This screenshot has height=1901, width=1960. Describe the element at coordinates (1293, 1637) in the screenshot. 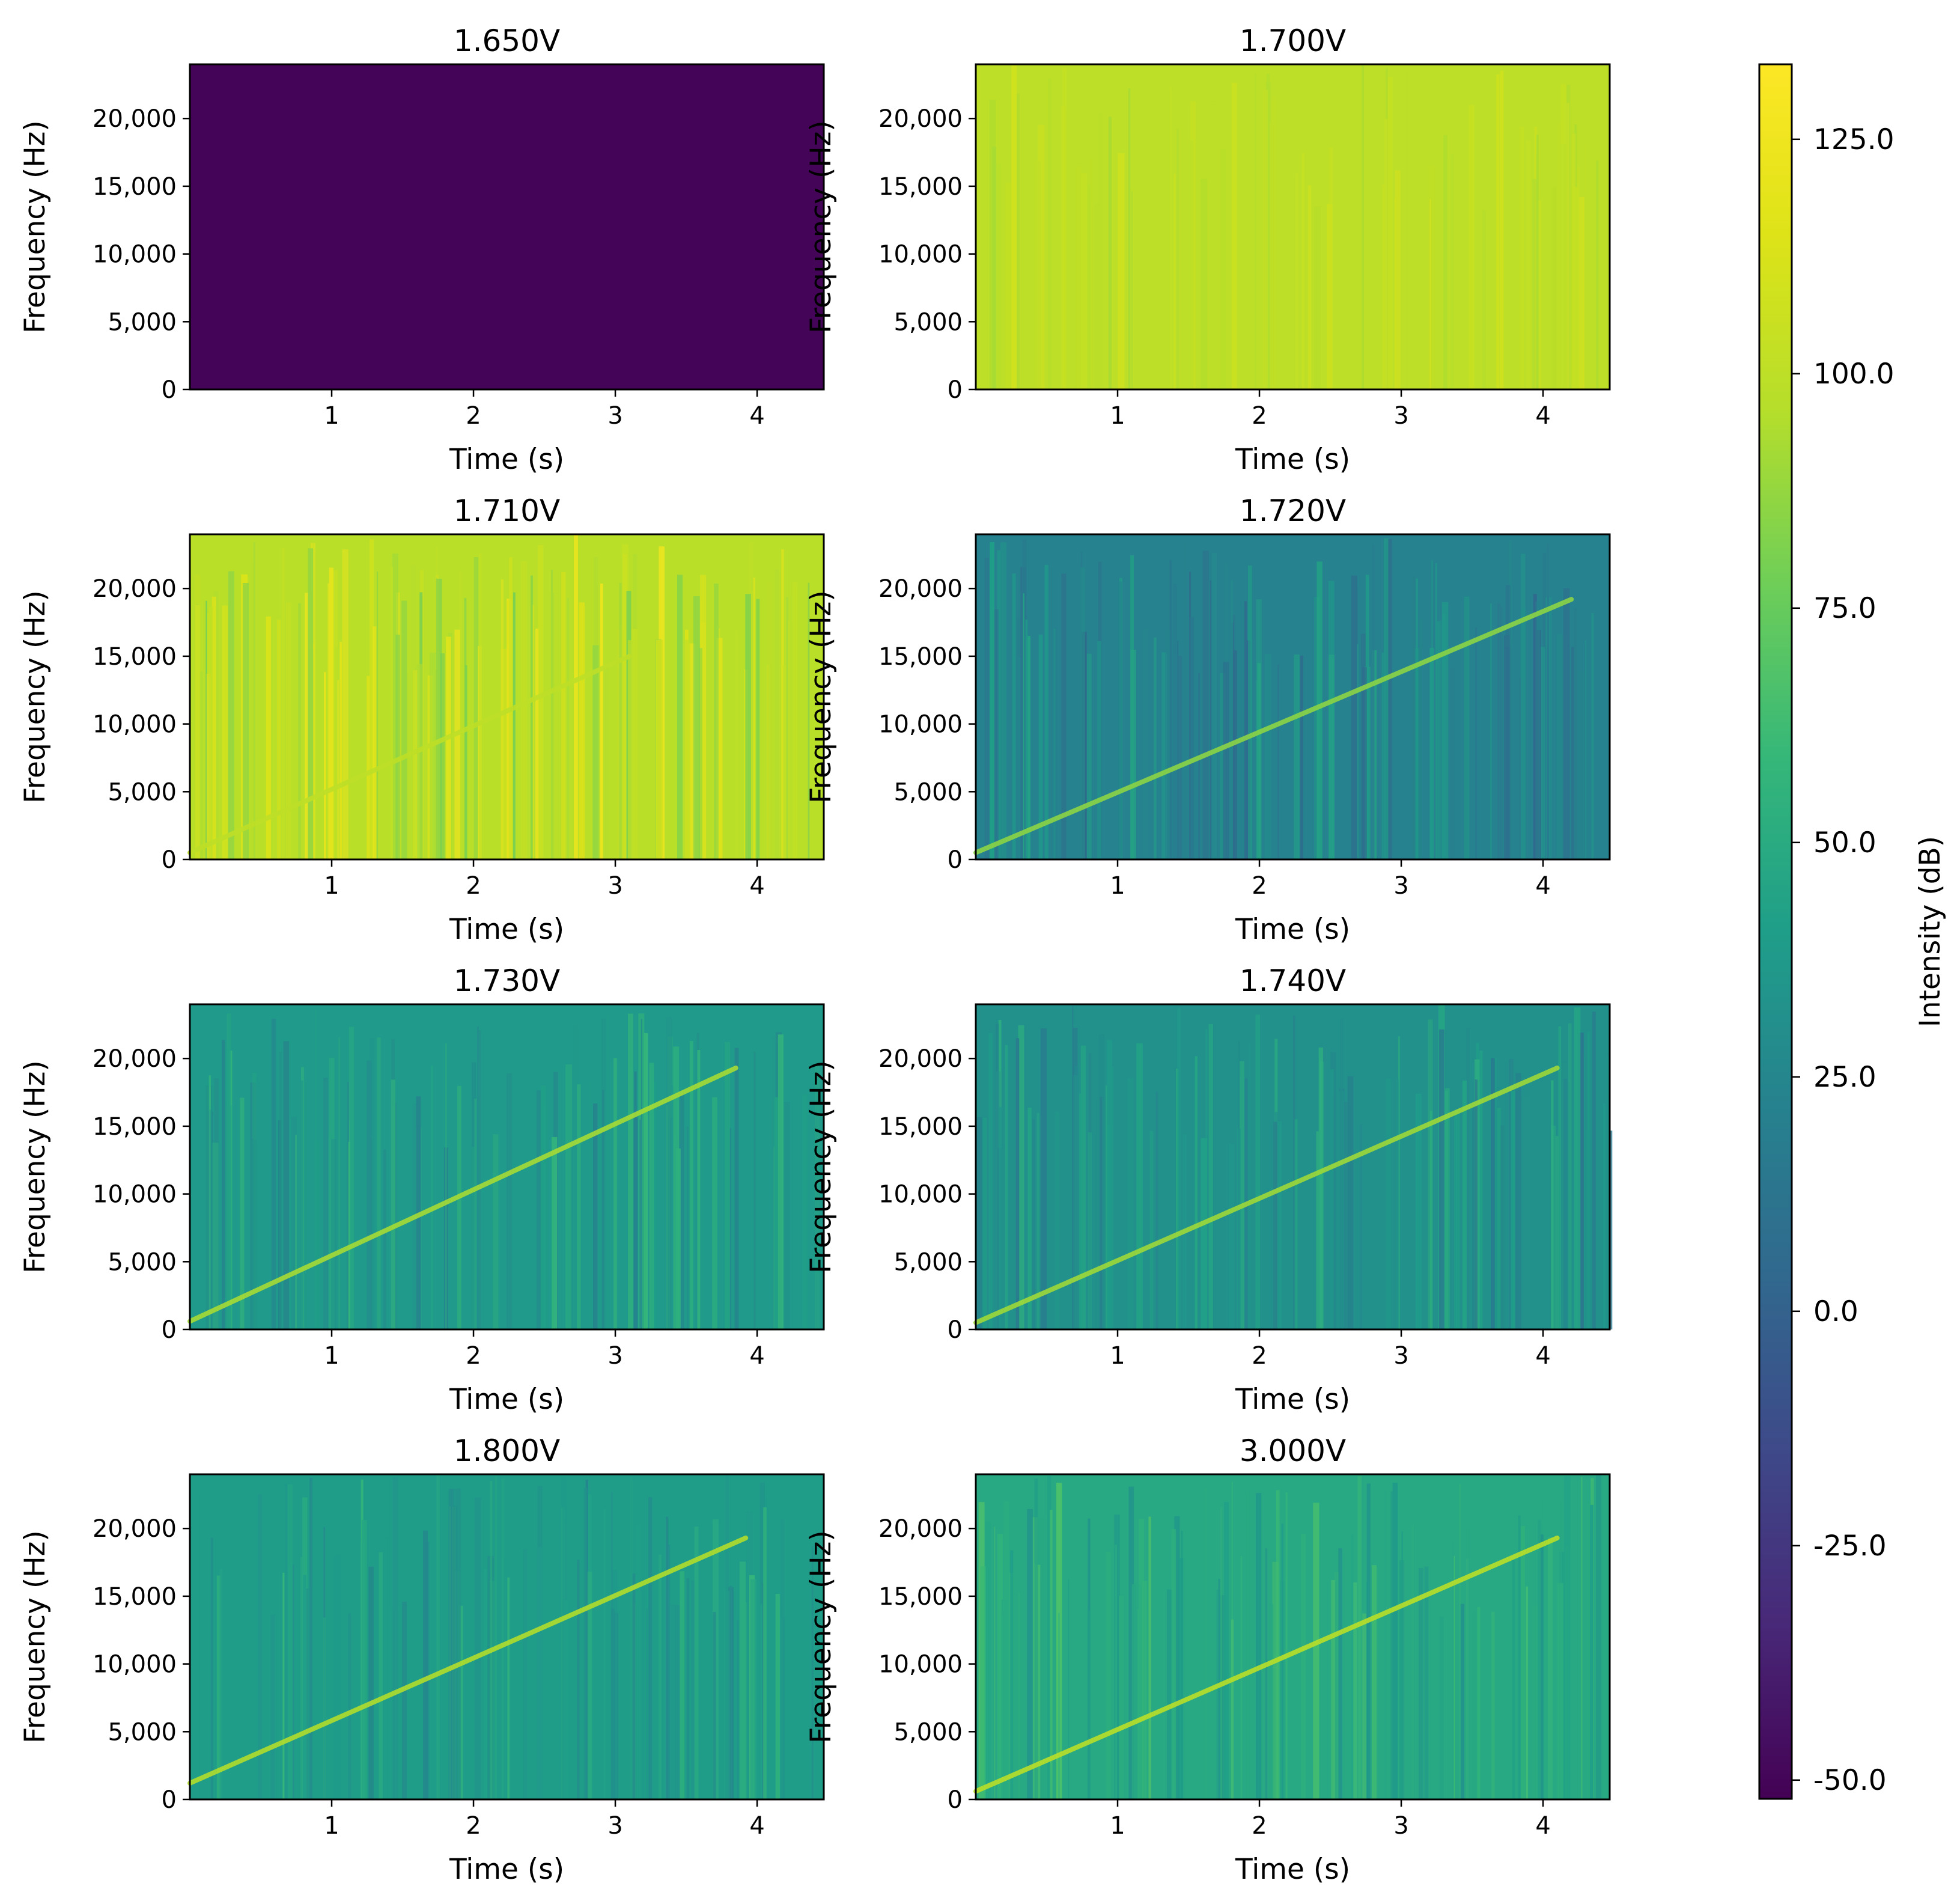

I see `axes-frame` at that location.